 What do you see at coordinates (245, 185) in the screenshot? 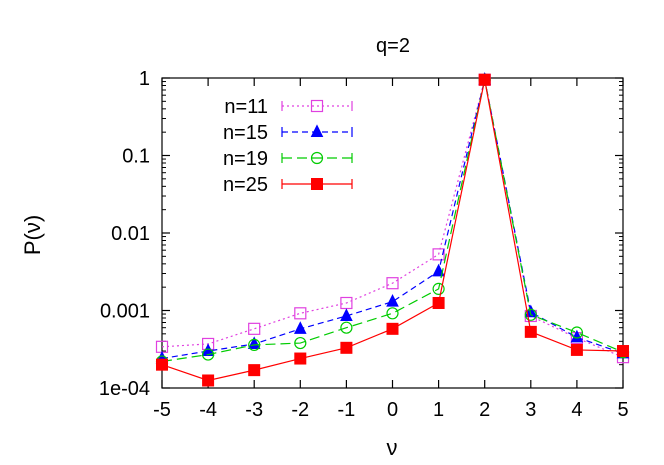
I see `legend-label: n=25` at bounding box center [245, 185].